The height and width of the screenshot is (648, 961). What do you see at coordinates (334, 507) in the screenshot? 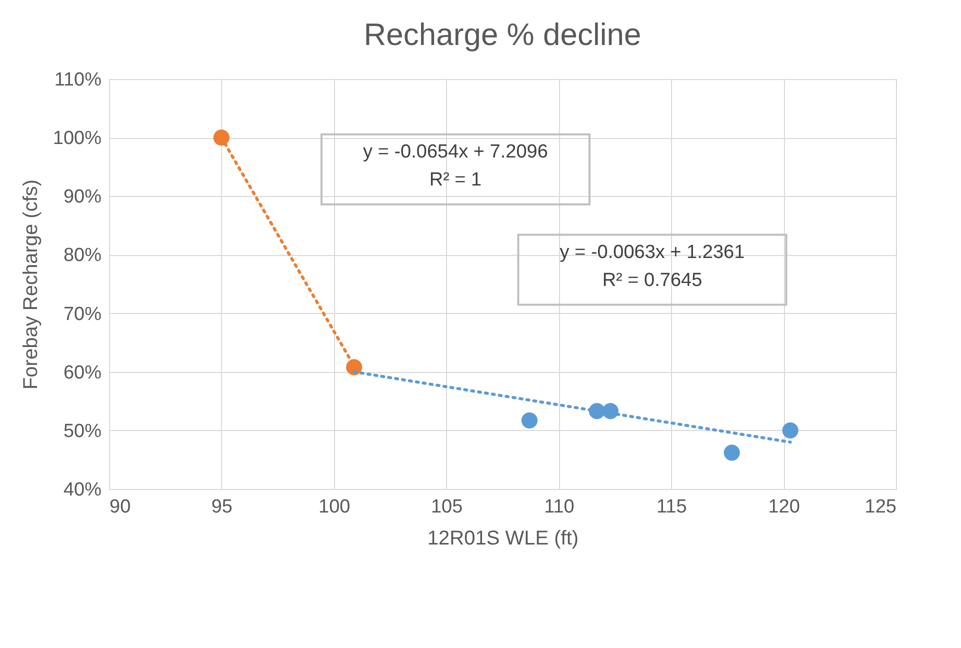
I see `x-tick-label: 100` at bounding box center [334, 507].